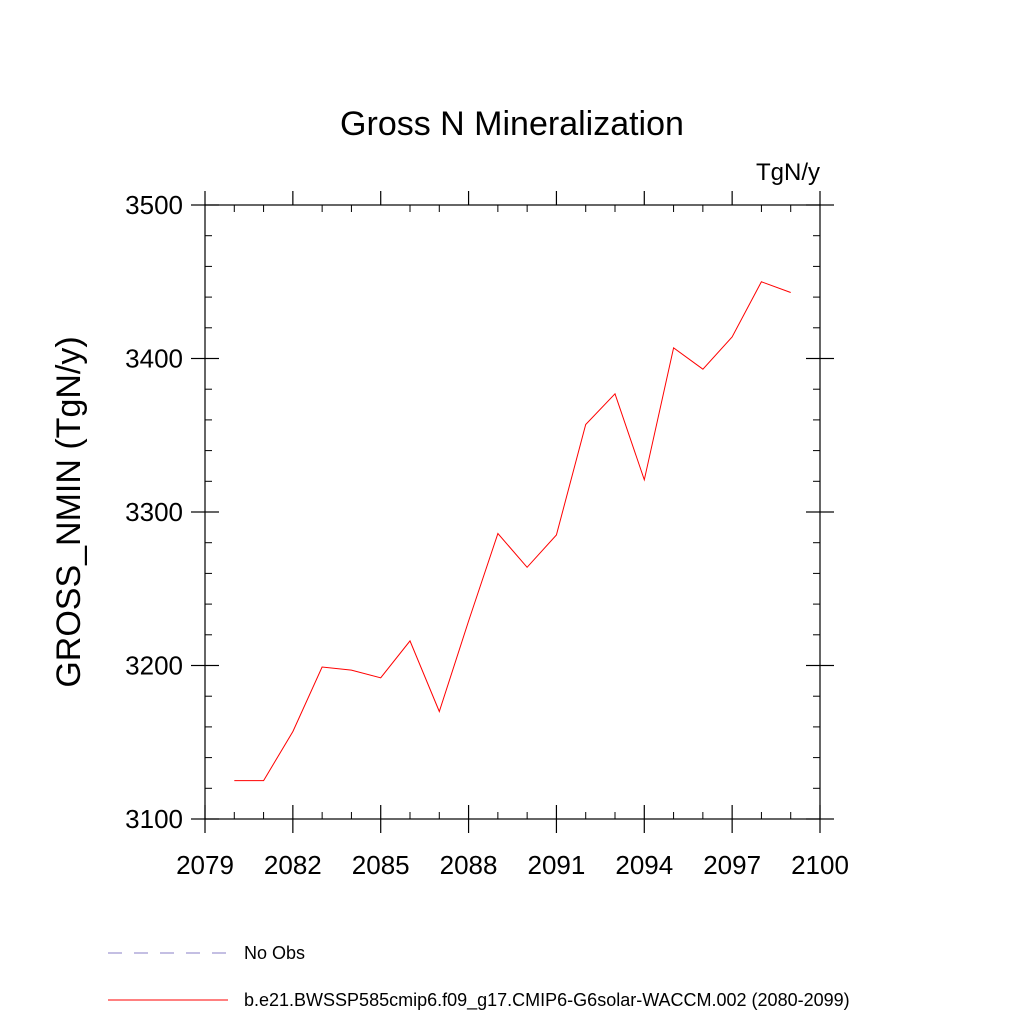 This screenshot has width=1024, height=1024. What do you see at coordinates (154, 666) in the screenshot?
I see `y-tick-label: 3200` at bounding box center [154, 666].